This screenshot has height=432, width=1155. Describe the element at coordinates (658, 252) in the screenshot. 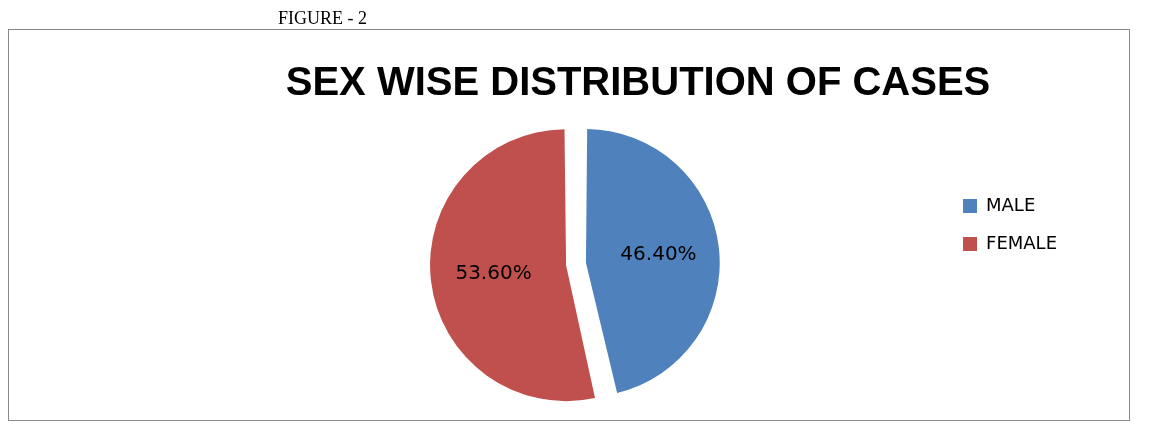

I see `data-label: 46.40%` at that location.